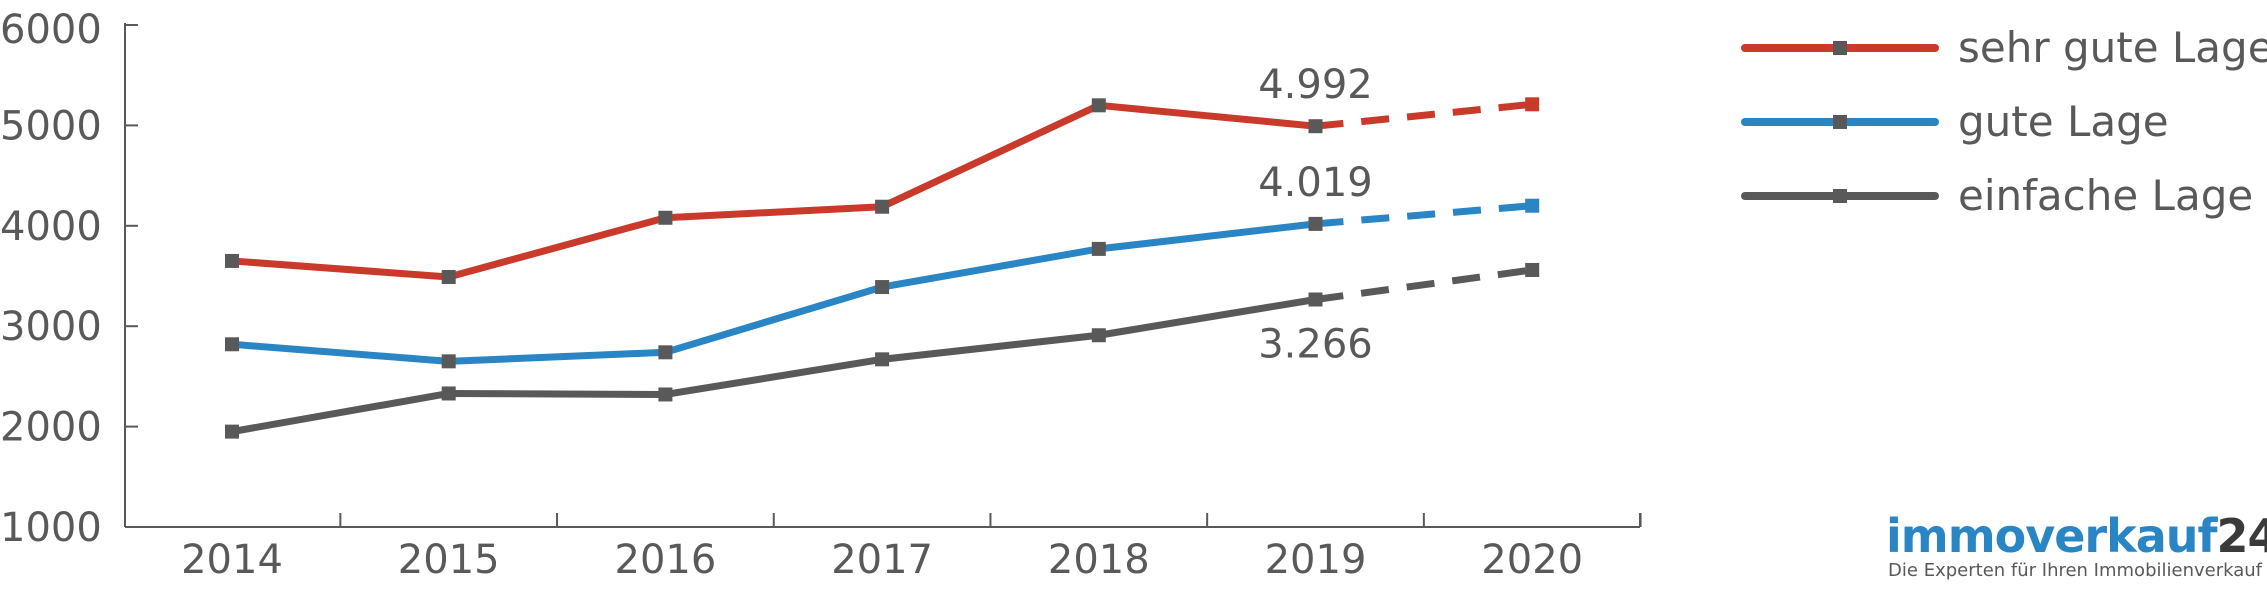 This screenshot has height=611, width=2267. I want to click on x-tick-label: 2014, so click(232, 560).